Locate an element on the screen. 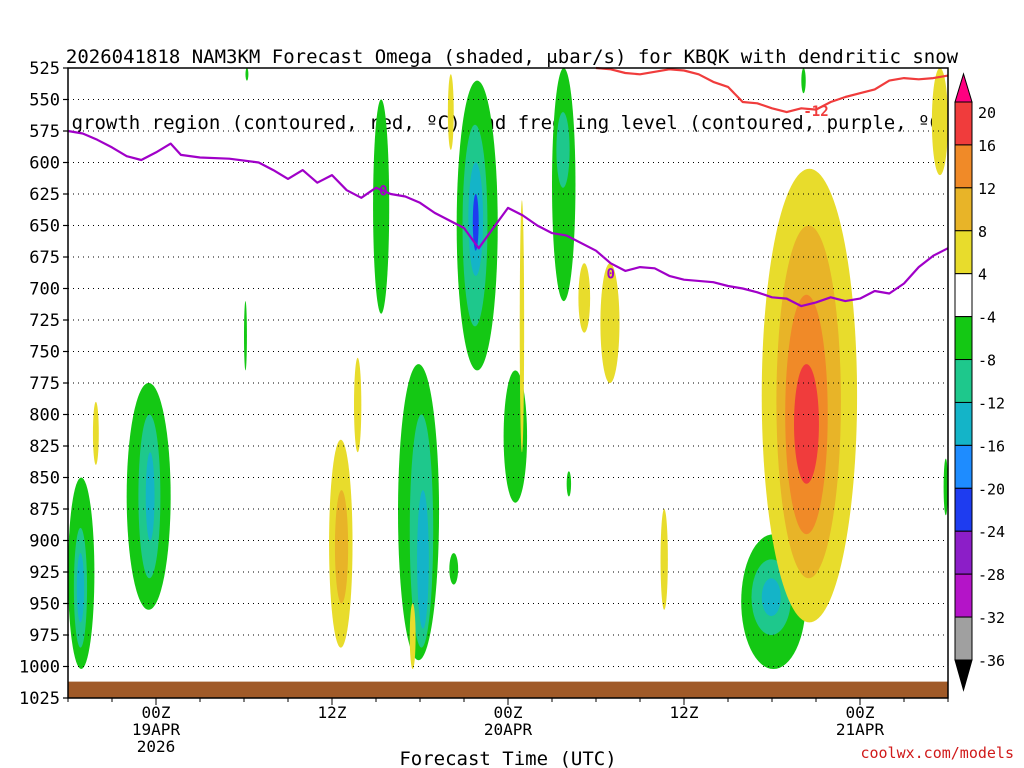  ground-layer is located at coordinates (508, 689).